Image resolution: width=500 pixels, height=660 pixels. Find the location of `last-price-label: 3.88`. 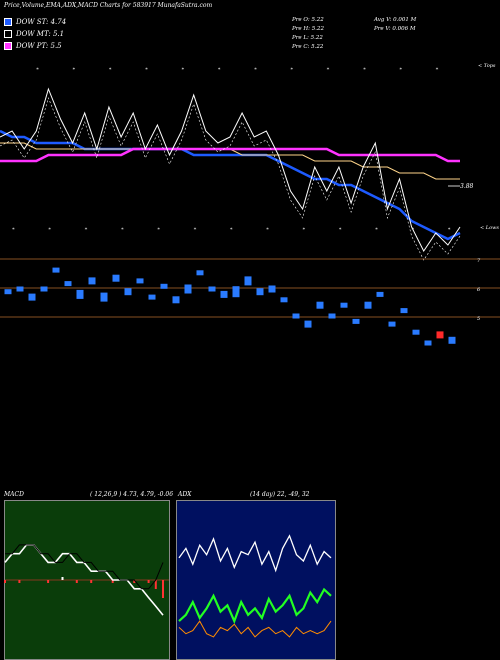

last-price-label: 3.88 is located at coordinates (467, 186).